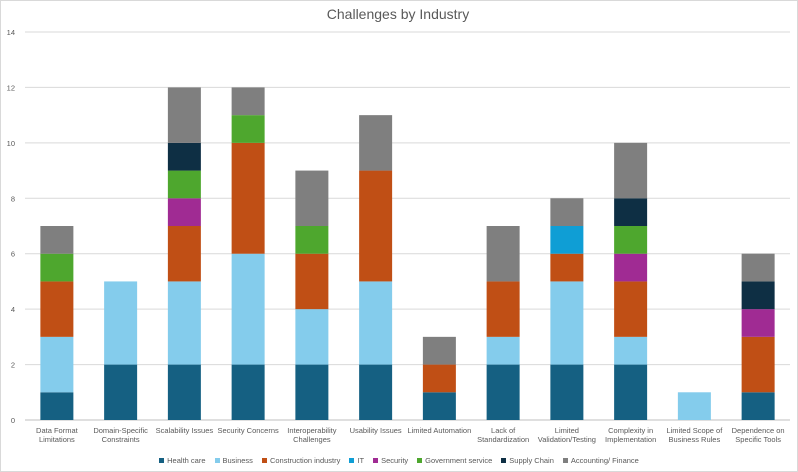 This screenshot has height=472, width=798. I want to click on x-category-label: Specific Tools, so click(758, 439).